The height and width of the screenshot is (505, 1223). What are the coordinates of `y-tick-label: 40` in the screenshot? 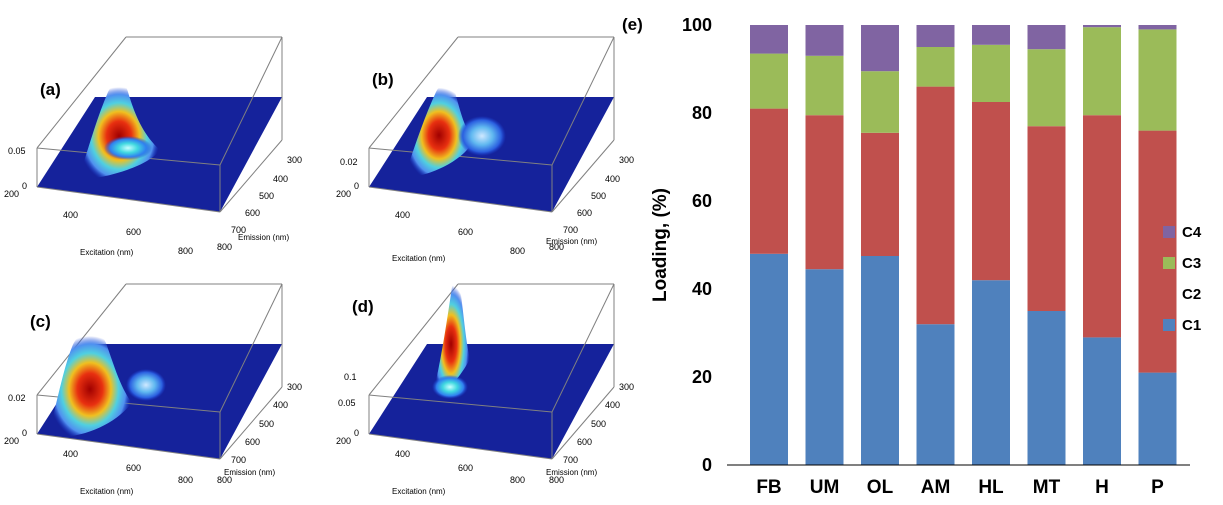 It's located at (702, 289).